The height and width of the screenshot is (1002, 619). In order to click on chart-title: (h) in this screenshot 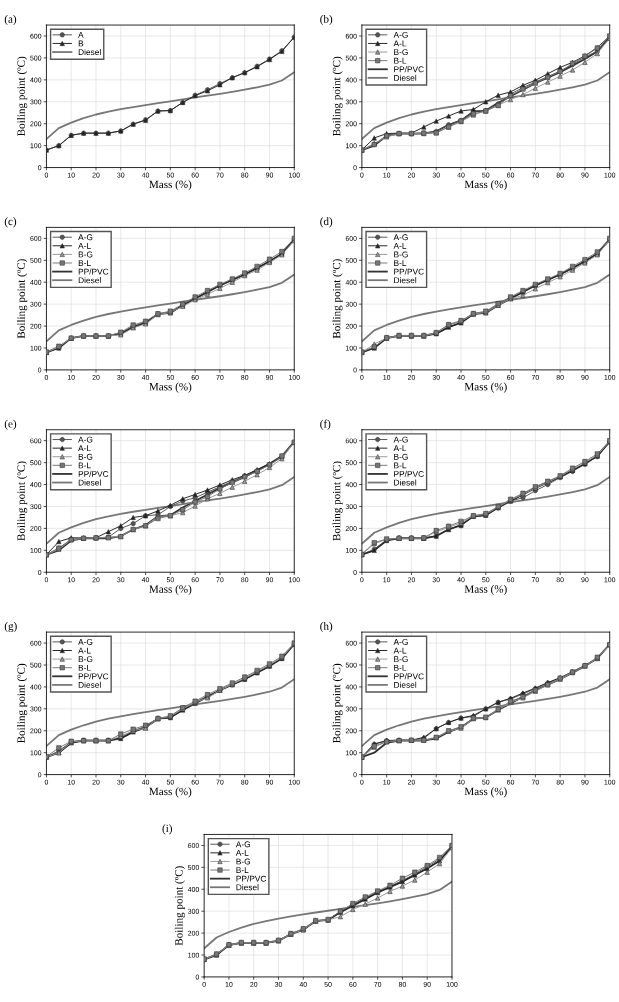, I will do `click(326, 627)`.